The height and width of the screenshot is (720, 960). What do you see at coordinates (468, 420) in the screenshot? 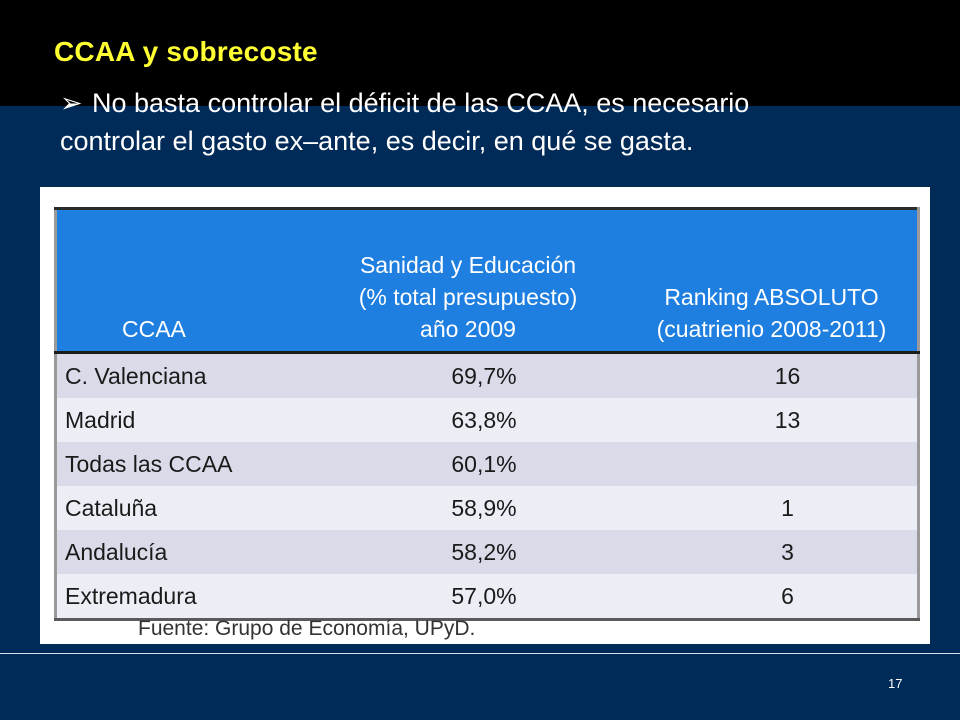
I see `cell-pct: 63,8%` at bounding box center [468, 420].